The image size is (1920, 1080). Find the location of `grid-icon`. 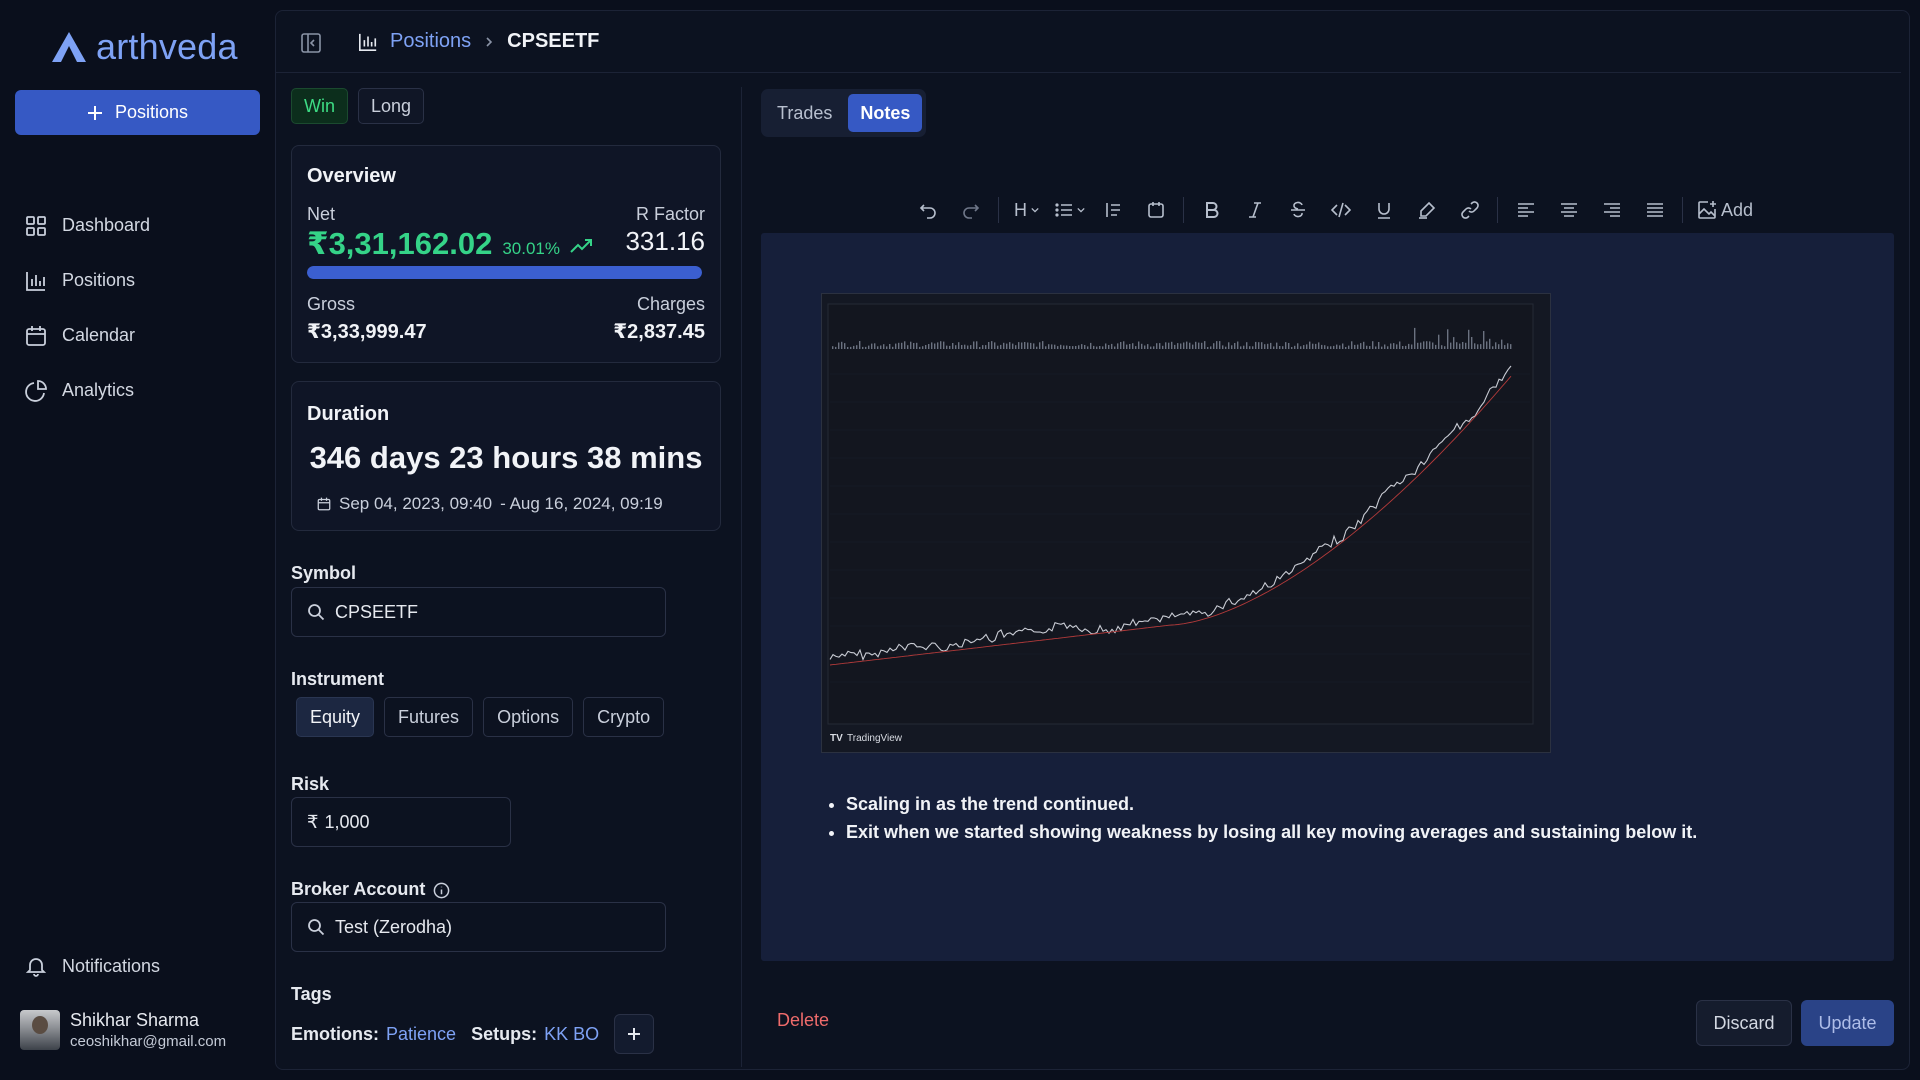

grid-icon is located at coordinates (36, 225).